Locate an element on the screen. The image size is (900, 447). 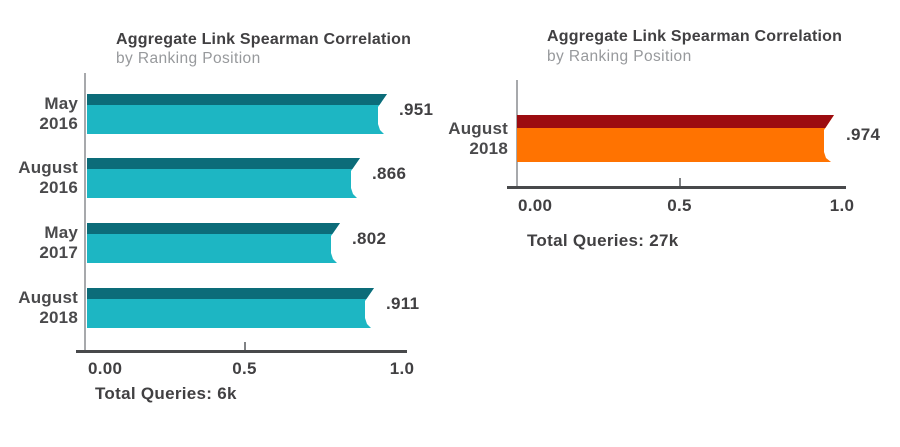
category-label: May 2016 is located at coordinates (58, 113).